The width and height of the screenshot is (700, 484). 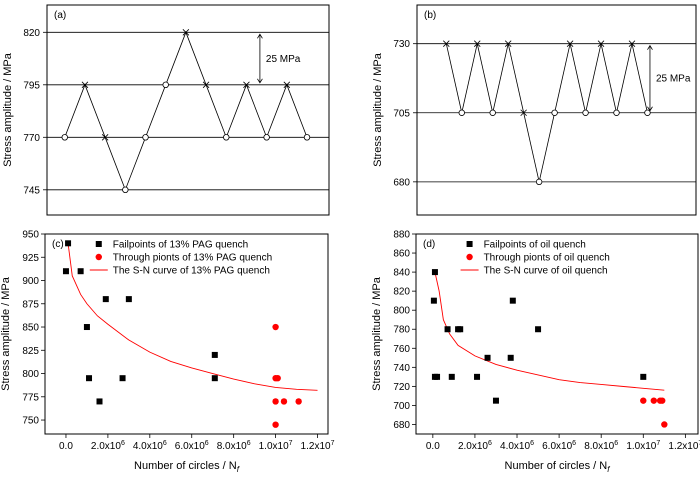 I want to click on x-tick-mantissa: 4.0x10, so click(x=148, y=446).